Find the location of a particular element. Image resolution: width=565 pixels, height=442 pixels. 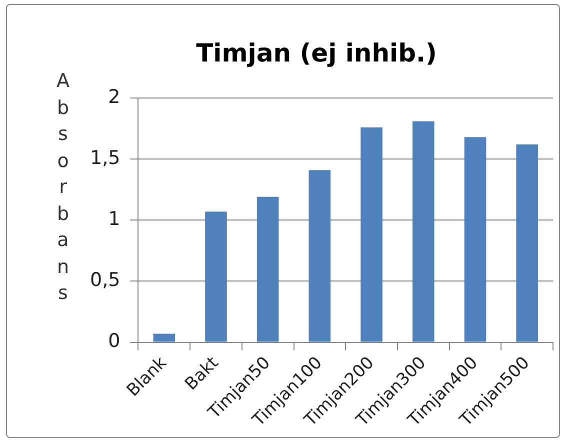

chart-title: Timjan (ej inhib.) is located at coordinates (316, 53).